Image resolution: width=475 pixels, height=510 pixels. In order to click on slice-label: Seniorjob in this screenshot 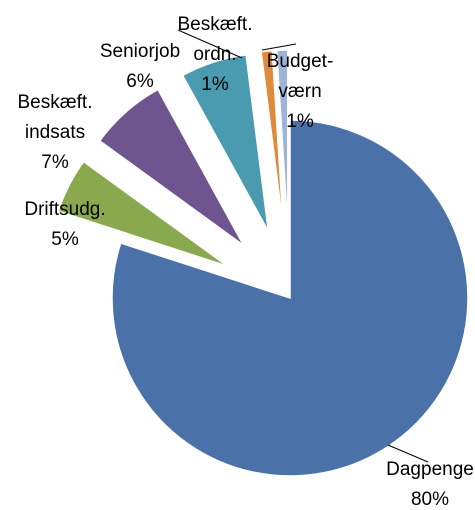, I will do `click(140, 51)`.